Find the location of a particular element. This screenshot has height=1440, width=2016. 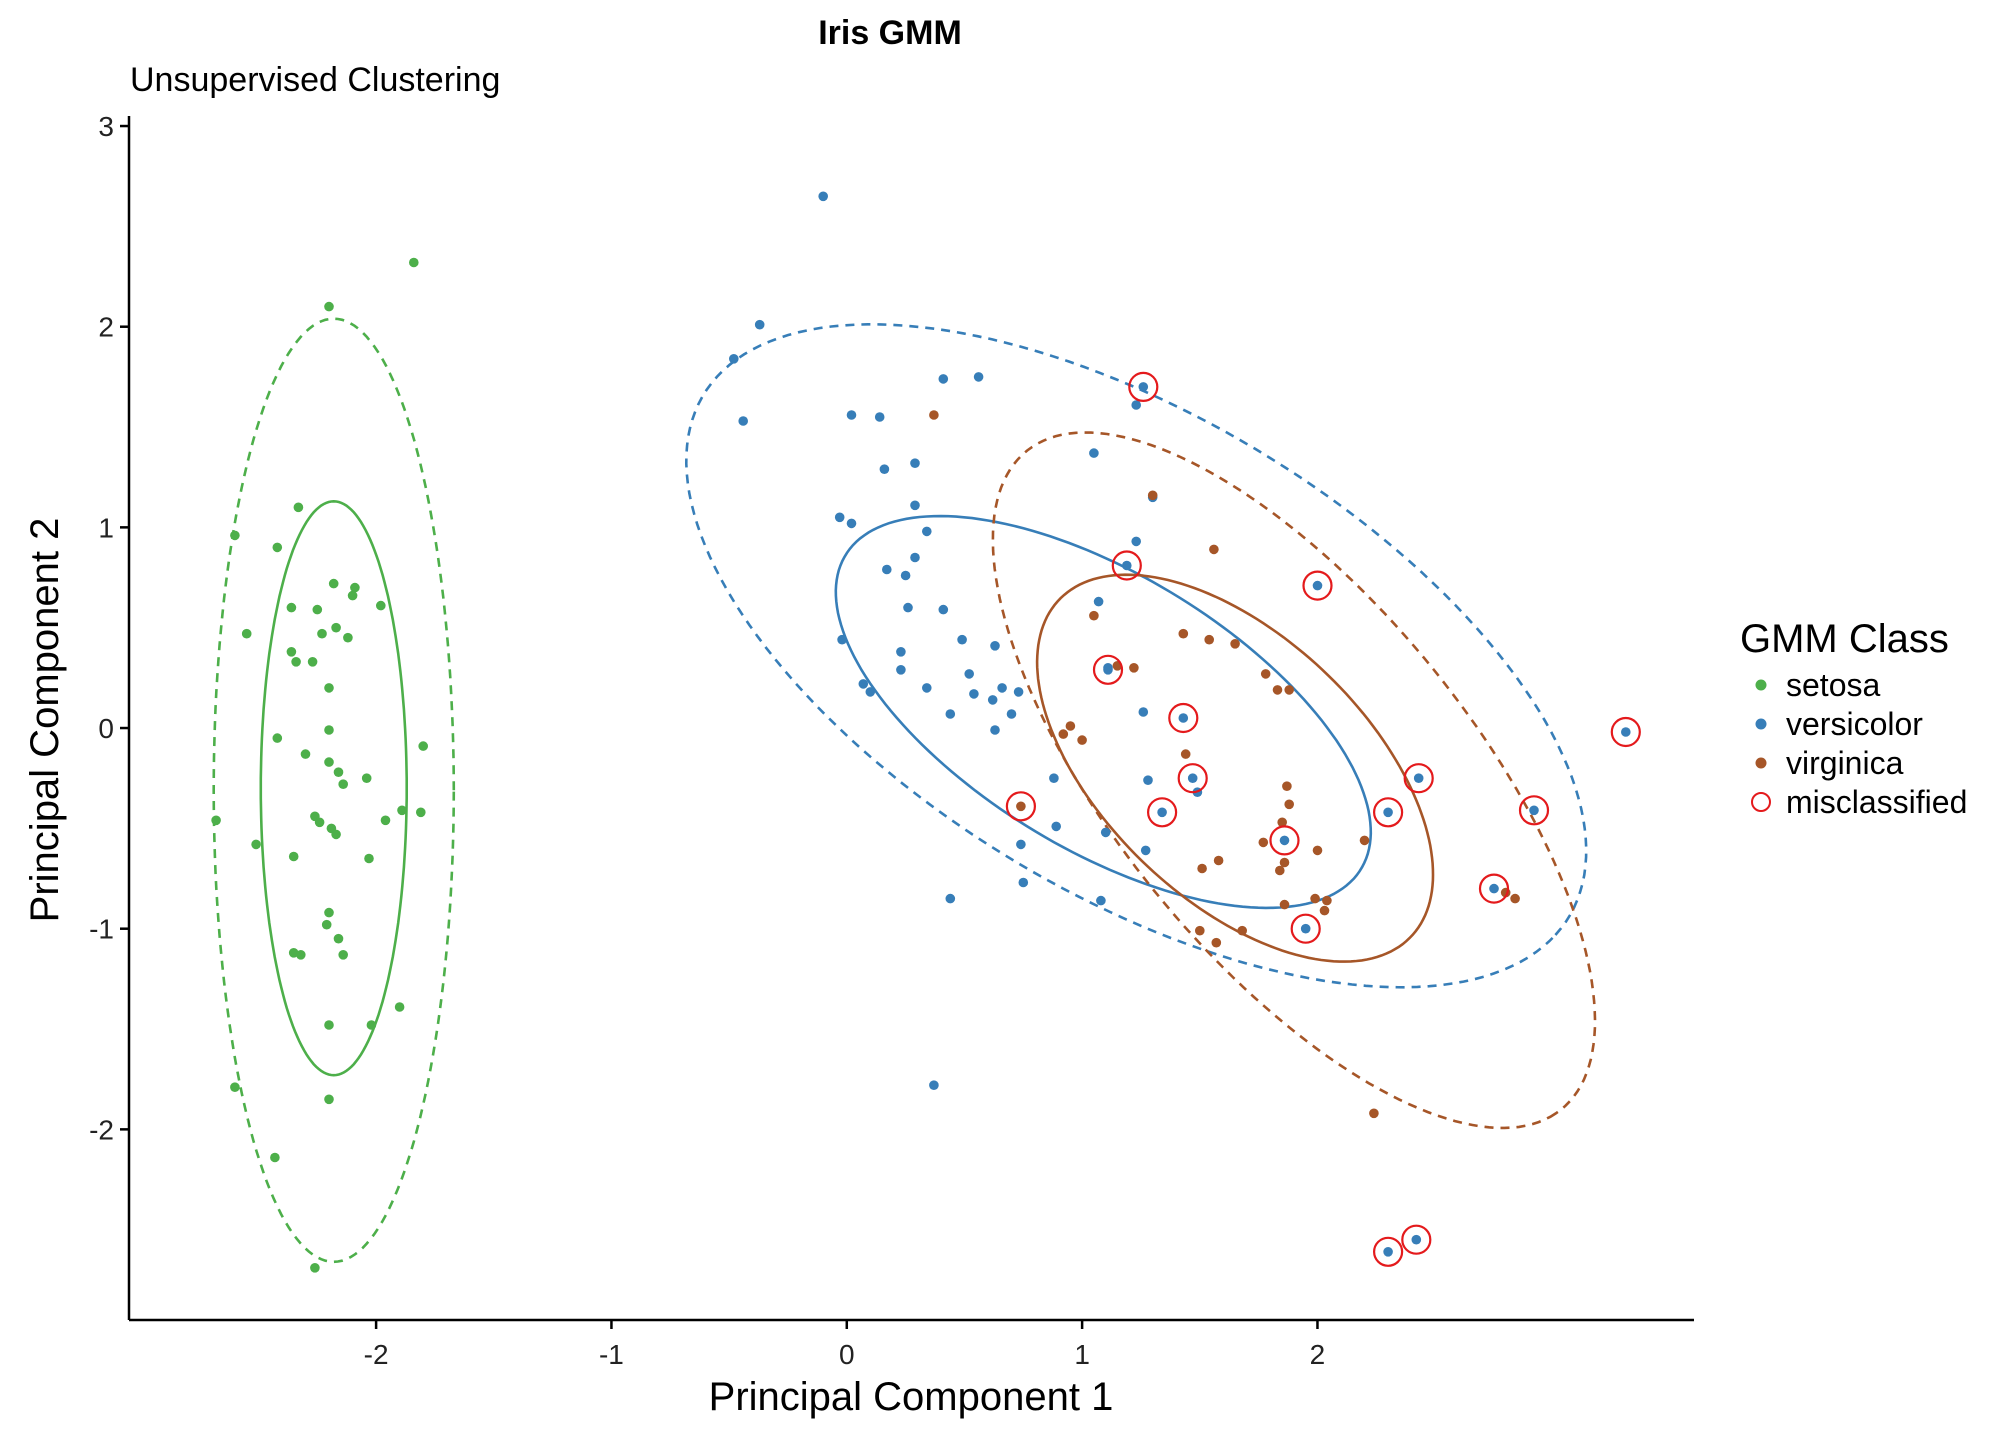

legend-key-versicolor is located at coordinates (1761, 724).